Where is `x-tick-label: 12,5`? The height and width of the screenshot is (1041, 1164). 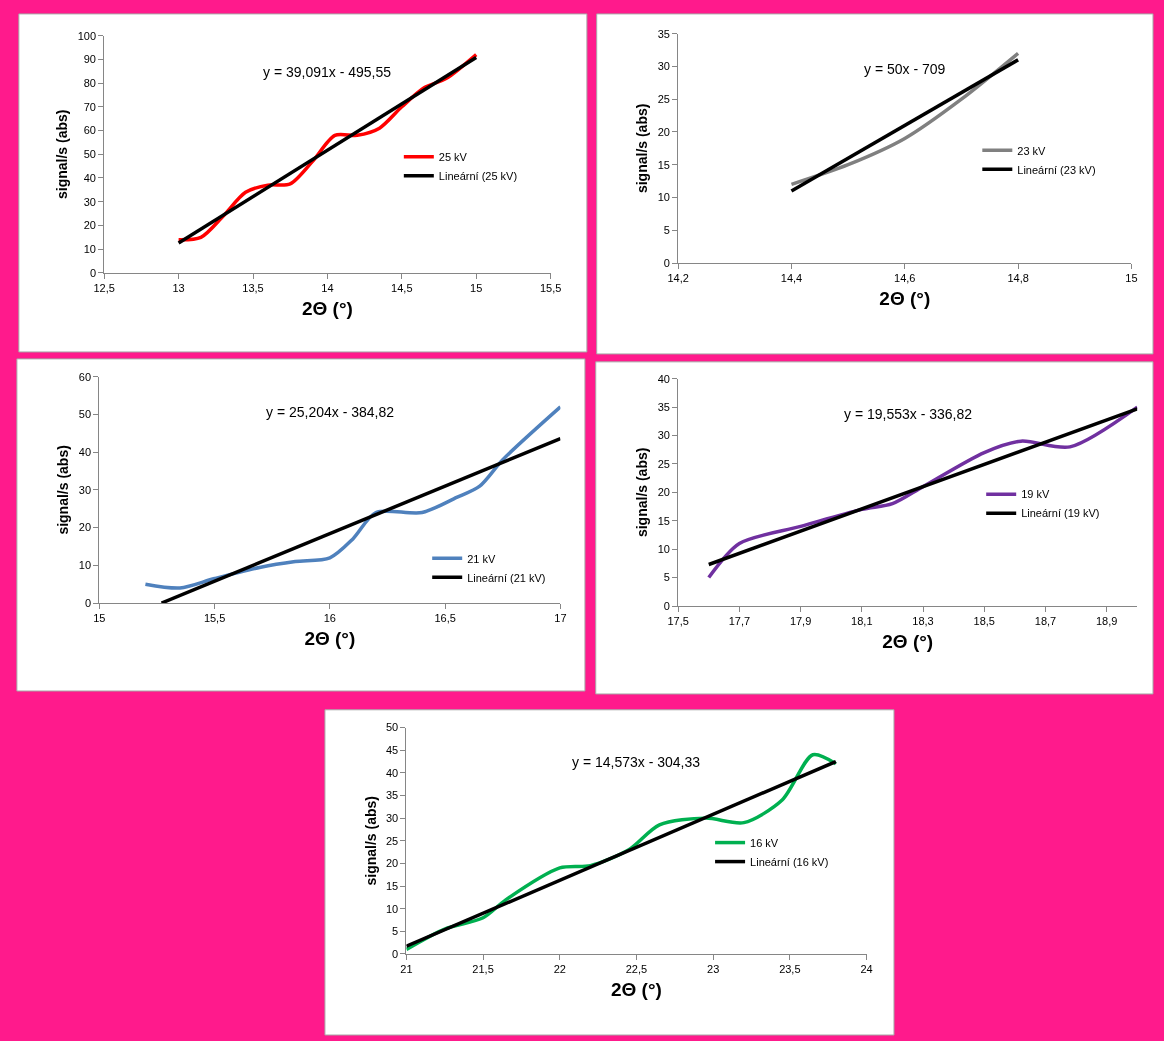
x-tick-label: 12,5 is located at coordinates (104, 288).